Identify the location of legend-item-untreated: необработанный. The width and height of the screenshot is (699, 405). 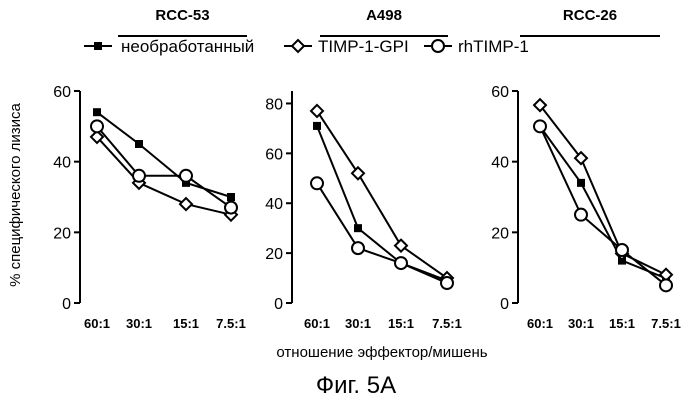
(169, 46).